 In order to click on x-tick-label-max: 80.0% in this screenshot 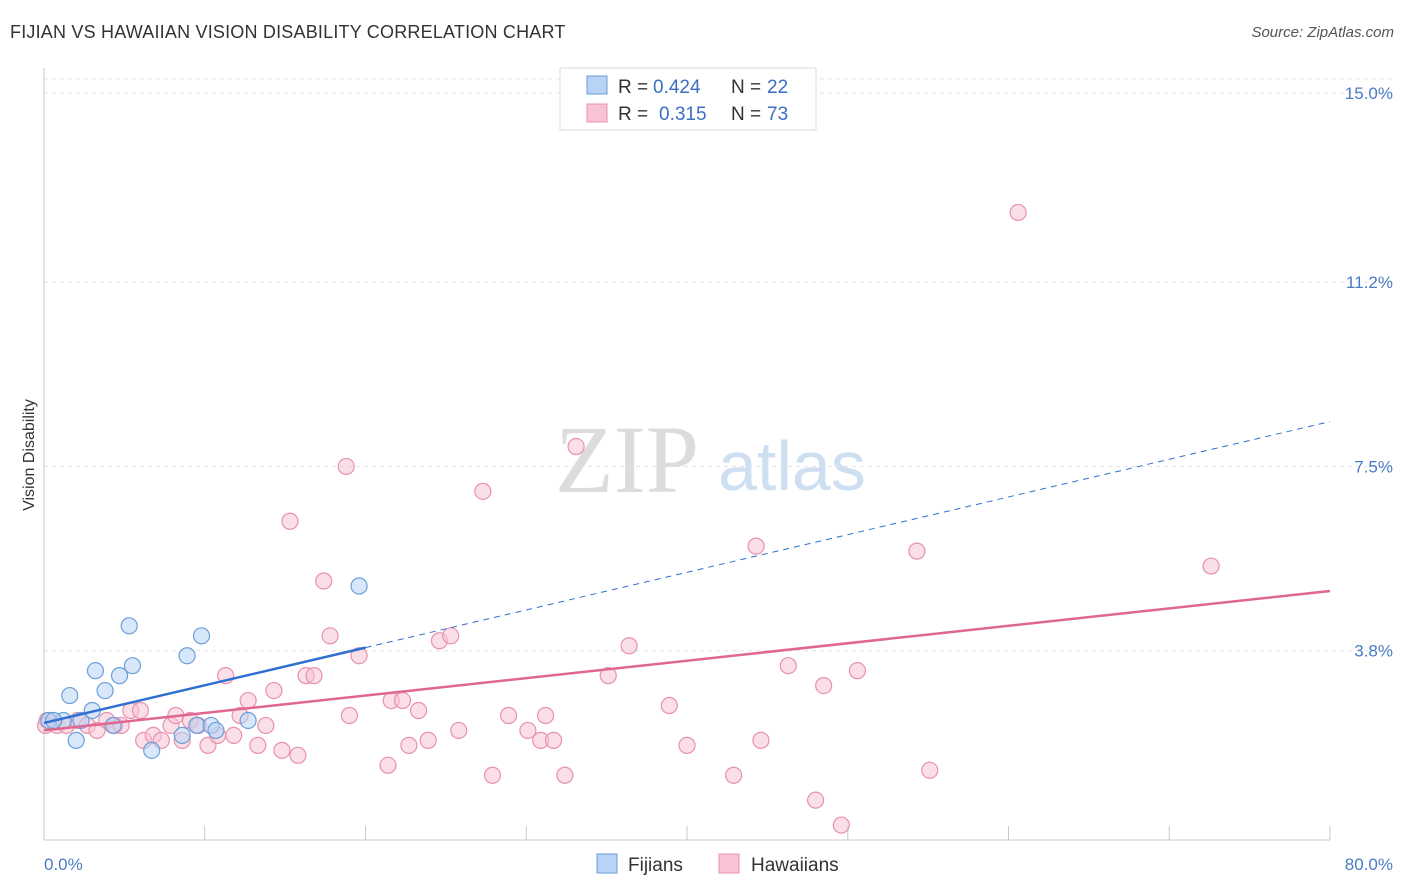, I will do `click(1369, 864)`.